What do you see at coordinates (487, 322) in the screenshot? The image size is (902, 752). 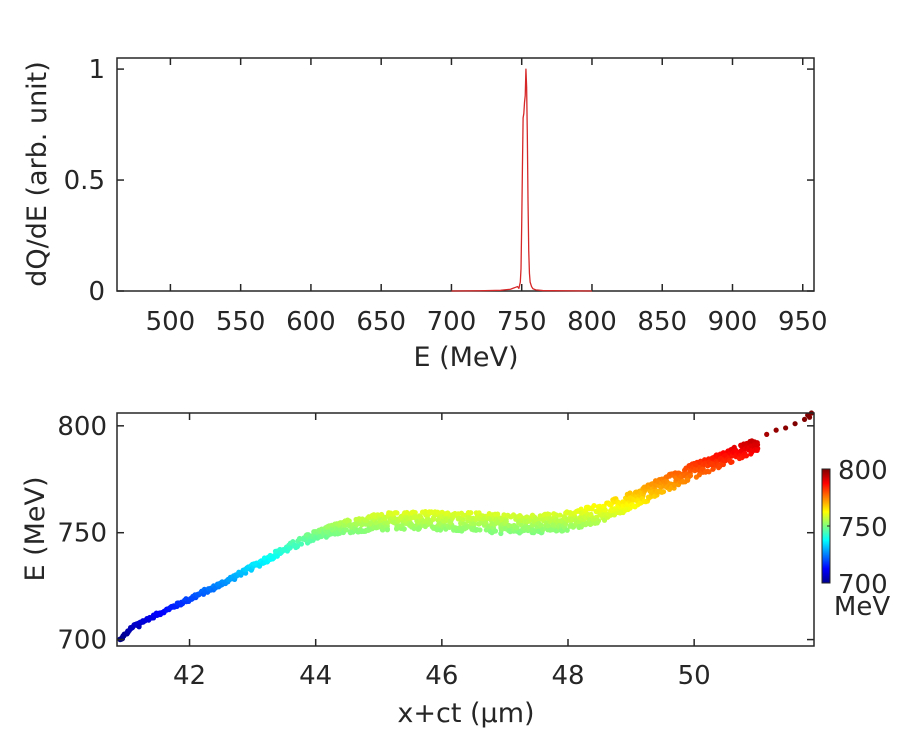 I see `spectrum-x-tick-labels: 500 550 600 650 700 750 800 850 900 950` at bounding box center [487, 322].